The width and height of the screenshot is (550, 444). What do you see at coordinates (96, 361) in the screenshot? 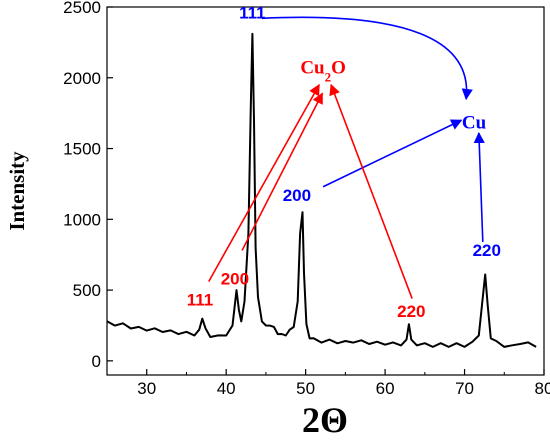
I see `y-tick-label: 0` at bounding box center [96, 361].